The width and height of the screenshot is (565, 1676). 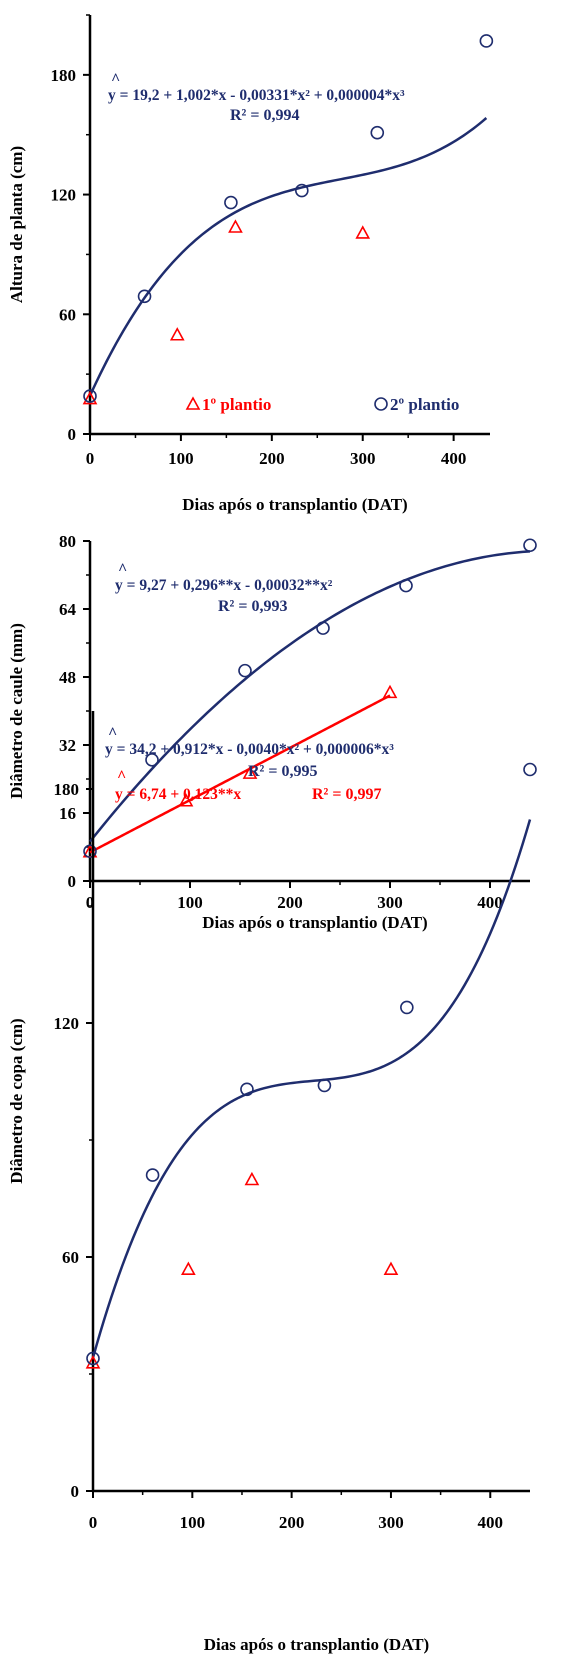 I want to click on y-tick-label: 48, so click(x=67, y=677).